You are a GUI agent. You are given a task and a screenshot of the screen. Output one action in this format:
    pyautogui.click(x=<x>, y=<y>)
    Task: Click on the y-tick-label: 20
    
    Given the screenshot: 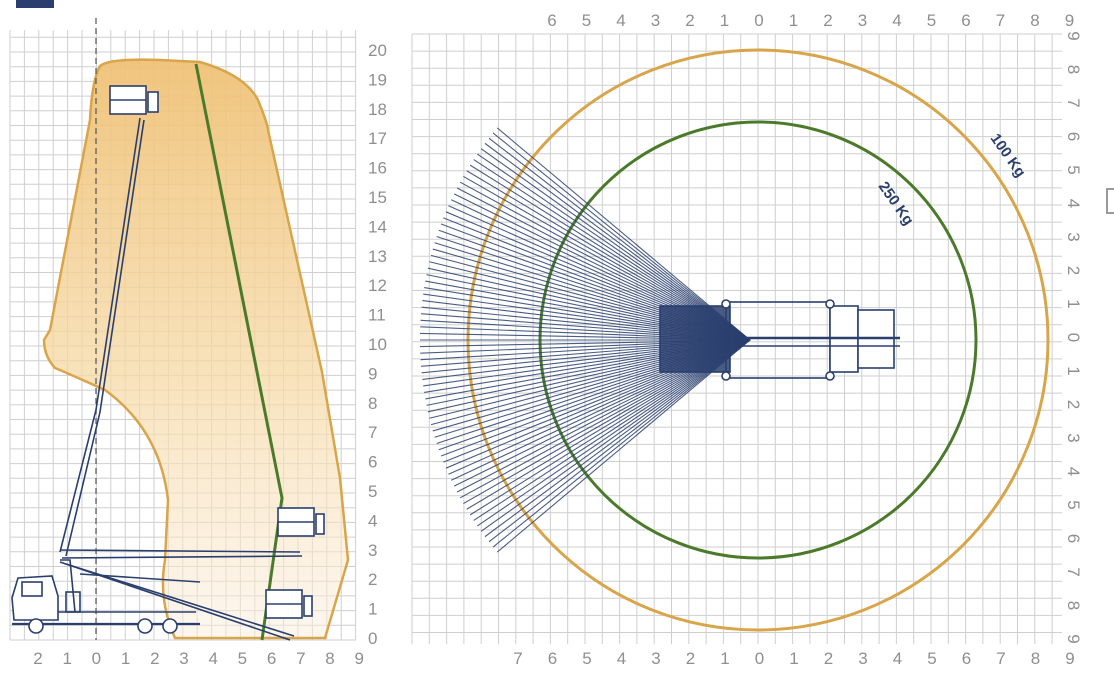 What is the action you would take?
    pyautogui.click(x=377, y=50)
    